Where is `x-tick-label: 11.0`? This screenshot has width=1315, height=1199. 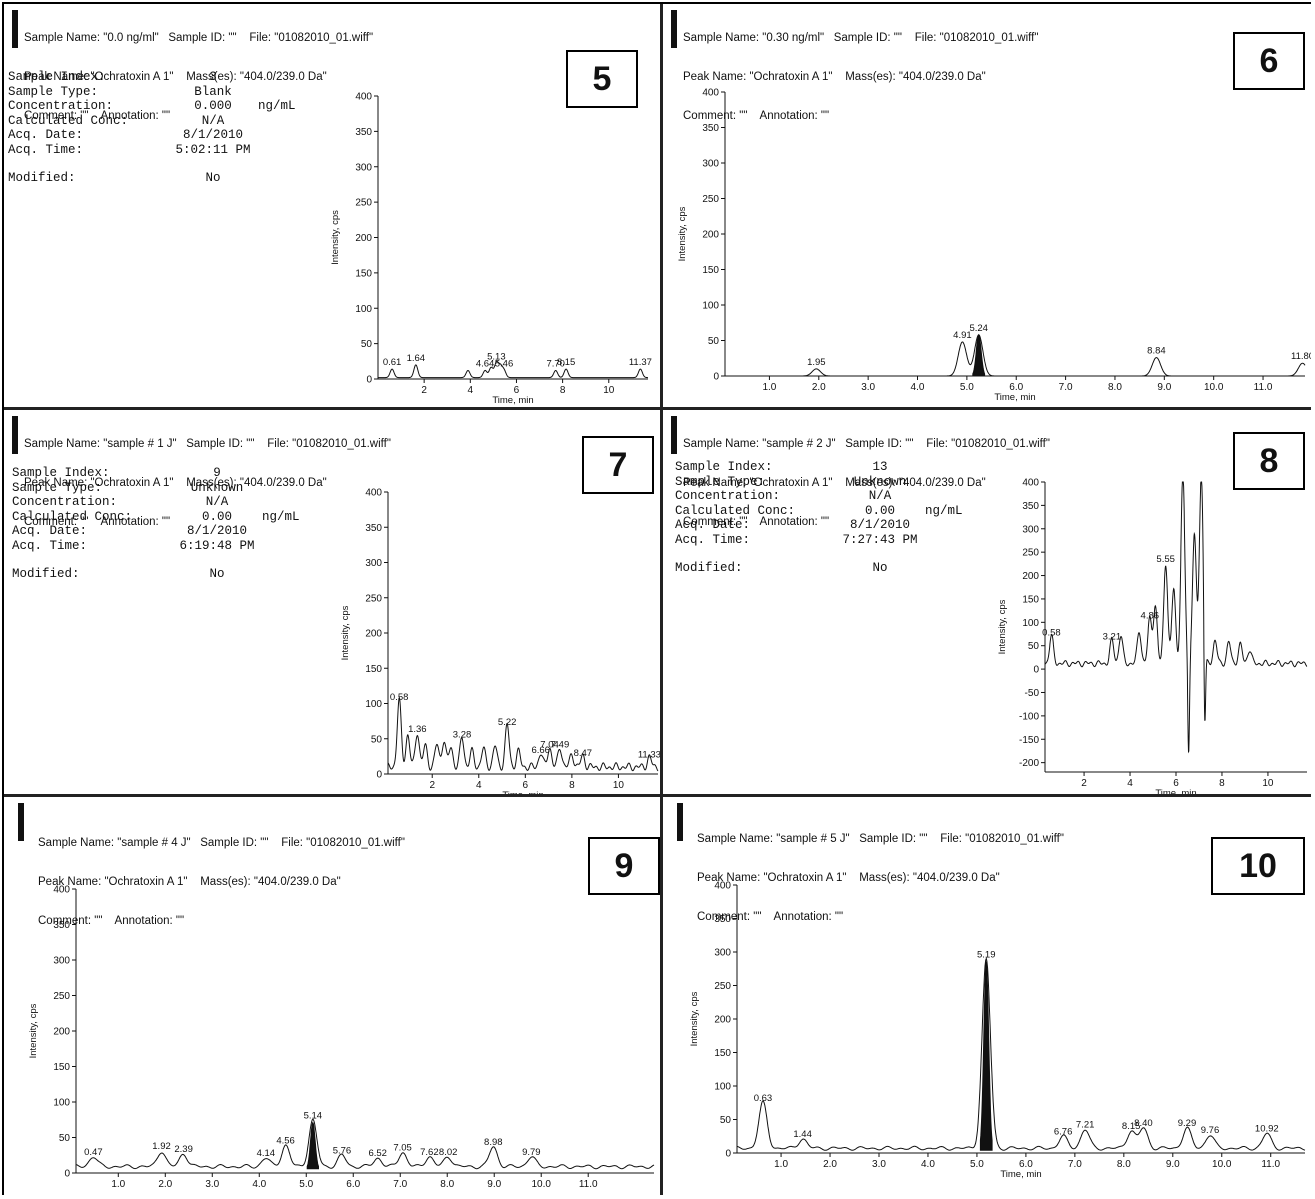
x-tick-label: 11.0 is located at coordinates (1263, 387).